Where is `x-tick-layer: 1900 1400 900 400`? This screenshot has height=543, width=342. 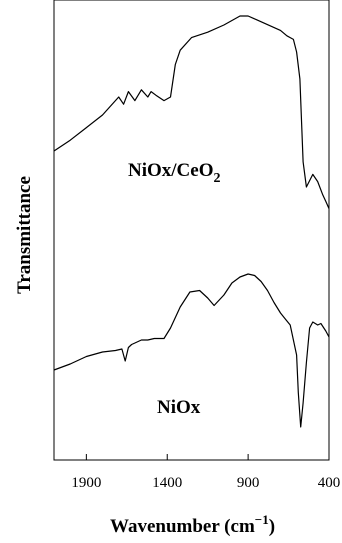
x-tick-layer: 1900 1400 900 400 is located at coordinates (205, 472).